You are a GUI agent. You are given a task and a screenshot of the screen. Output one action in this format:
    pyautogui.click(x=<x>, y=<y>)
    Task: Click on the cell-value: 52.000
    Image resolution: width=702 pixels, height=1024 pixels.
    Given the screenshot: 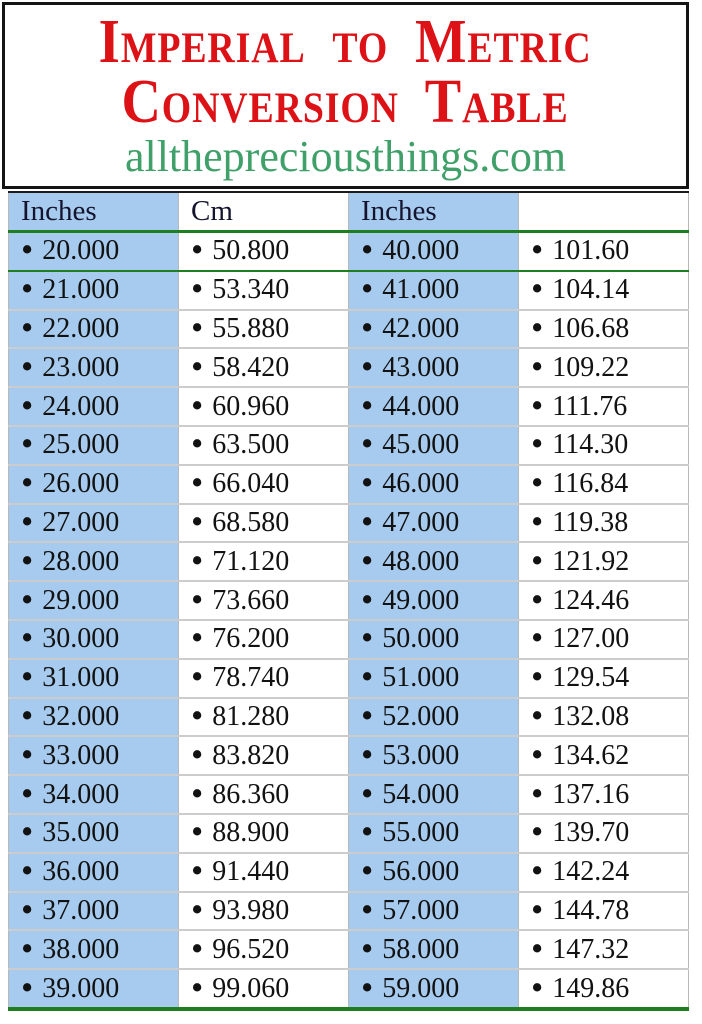 What is the action you would take?
    pyautogui.click(x=421, y=716)
    